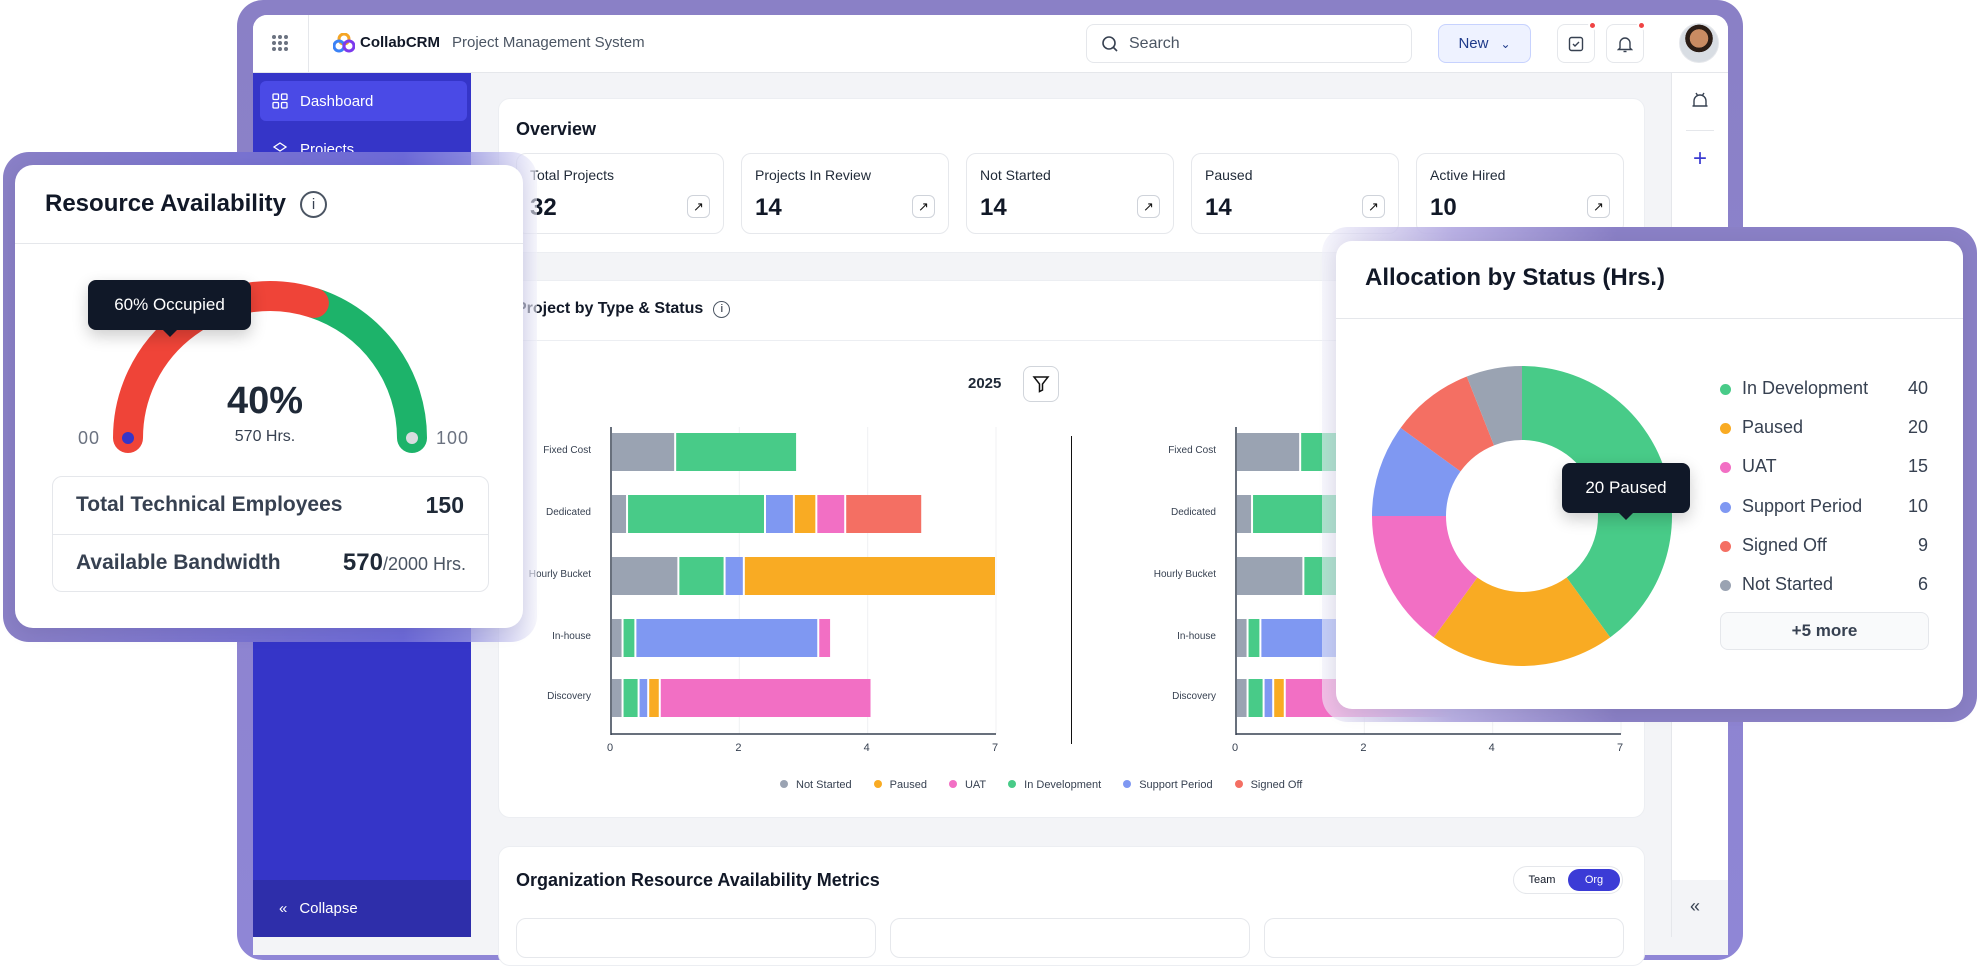 The width and height of the screenshot is (1980, 966). I want to click on checkbox-icon, so click(1576, 43).